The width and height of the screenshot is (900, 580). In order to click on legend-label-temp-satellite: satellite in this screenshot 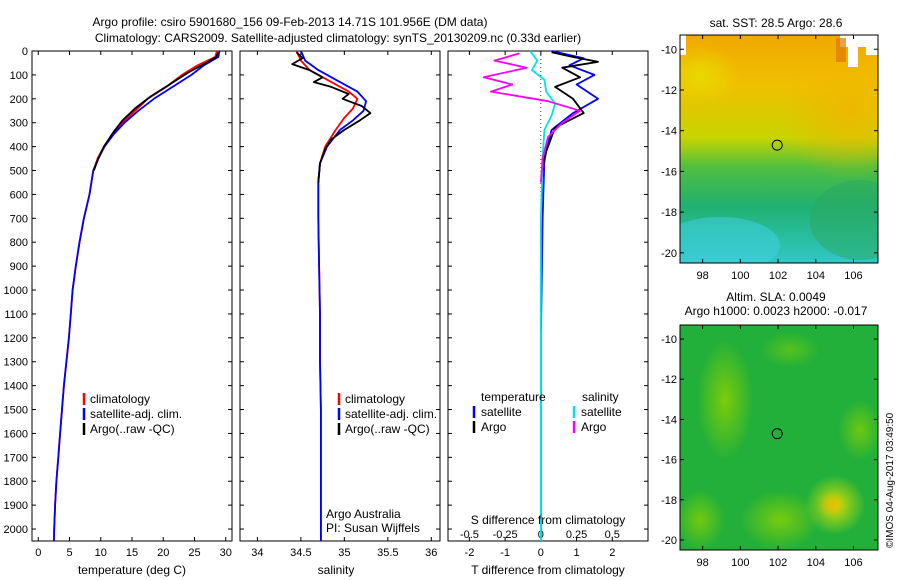, I will do `click(501, 412)`.